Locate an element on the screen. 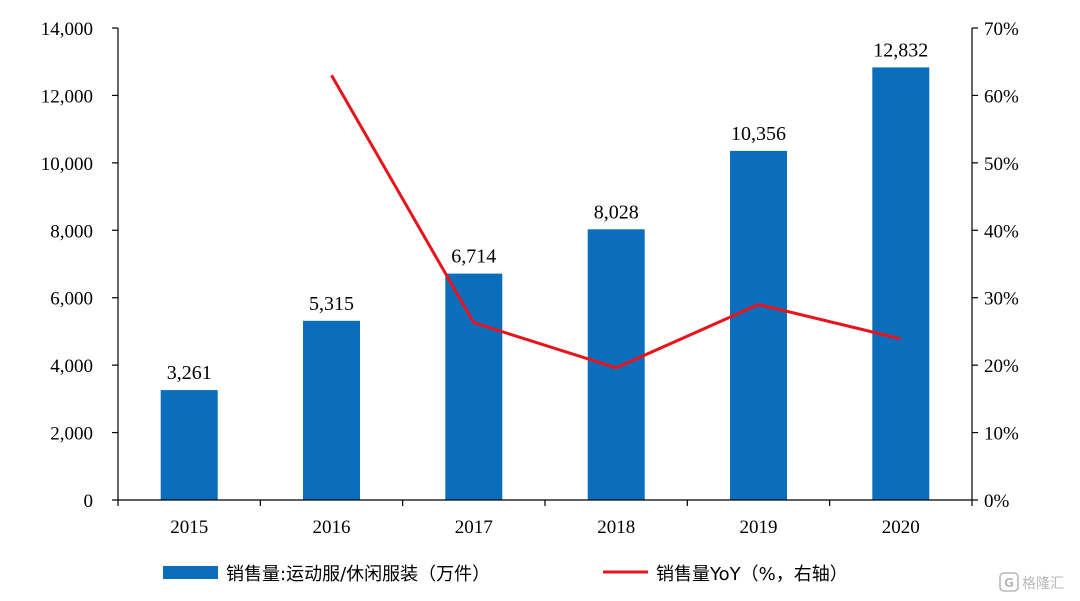 This screenshot has width=1080, height=601. left-tick-label: 0 is located at coordinates (89, 501).